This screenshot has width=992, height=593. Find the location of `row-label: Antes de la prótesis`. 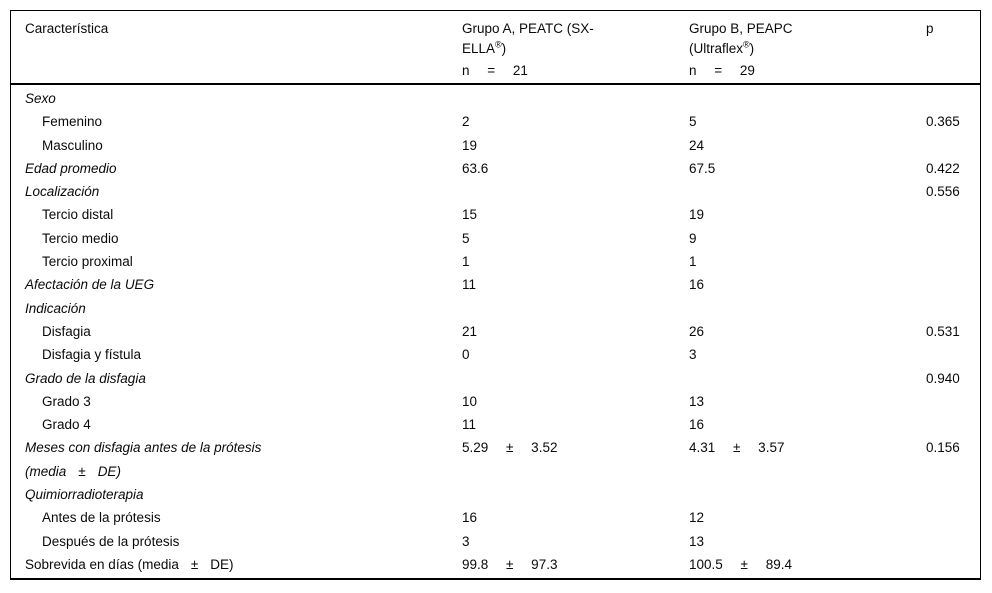

row-label: Antes de la prótesis is located at coordinates (243, 517).